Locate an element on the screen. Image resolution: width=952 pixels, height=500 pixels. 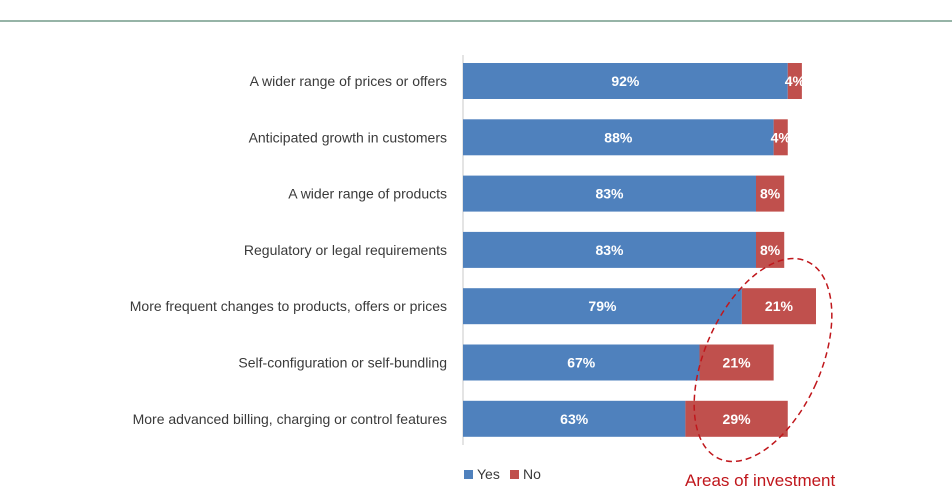
category-label: Self-configuration or self-bundling is located at coordinates (342, 363).